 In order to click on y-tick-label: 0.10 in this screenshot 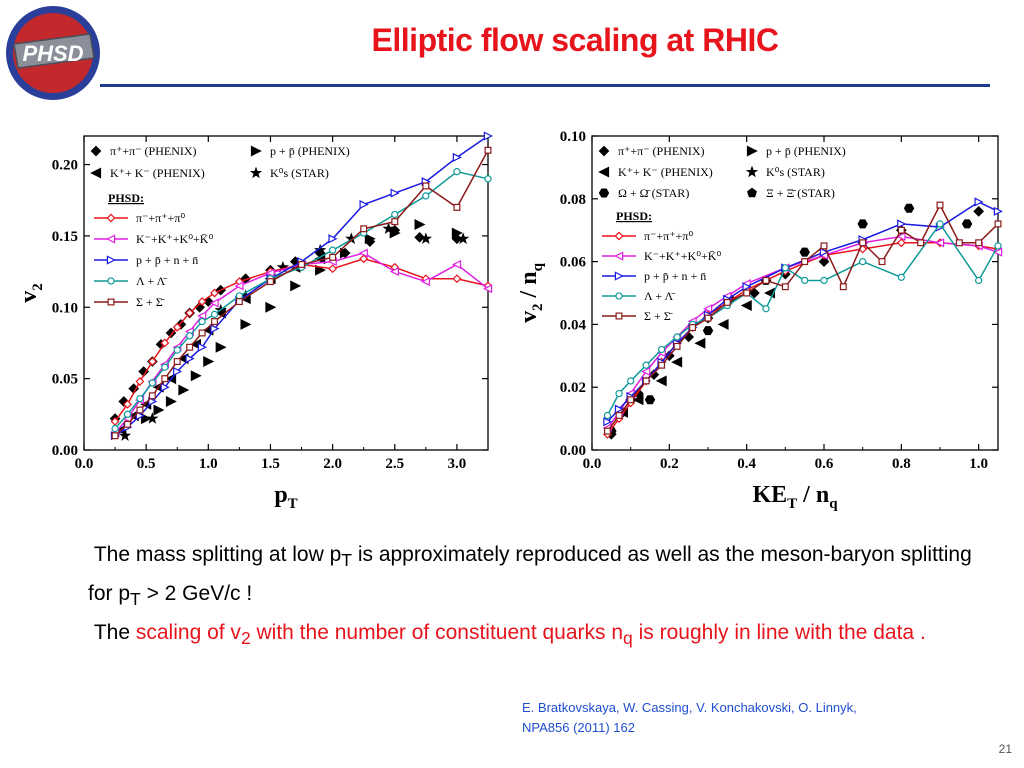, I will do `click(65, 308)`.